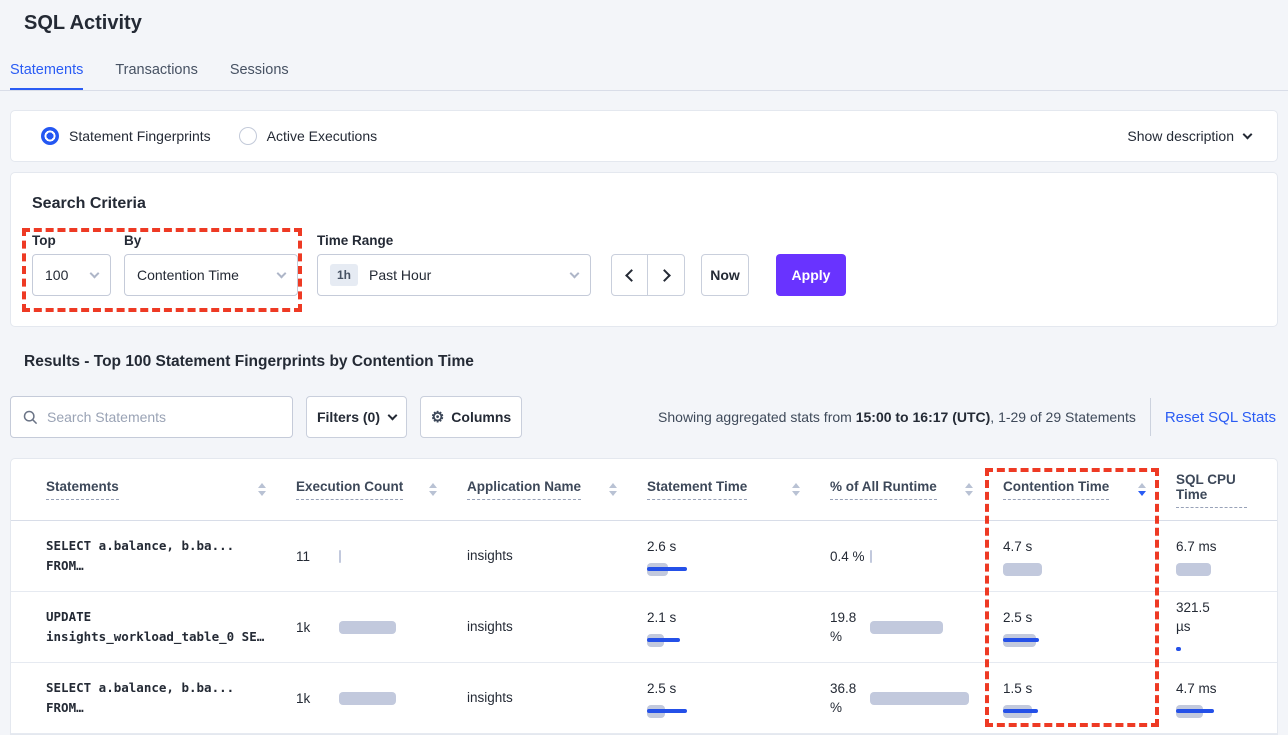 This screenshot has height=735, width=1288. I want to click on now-button: Now, so click(725, 275).